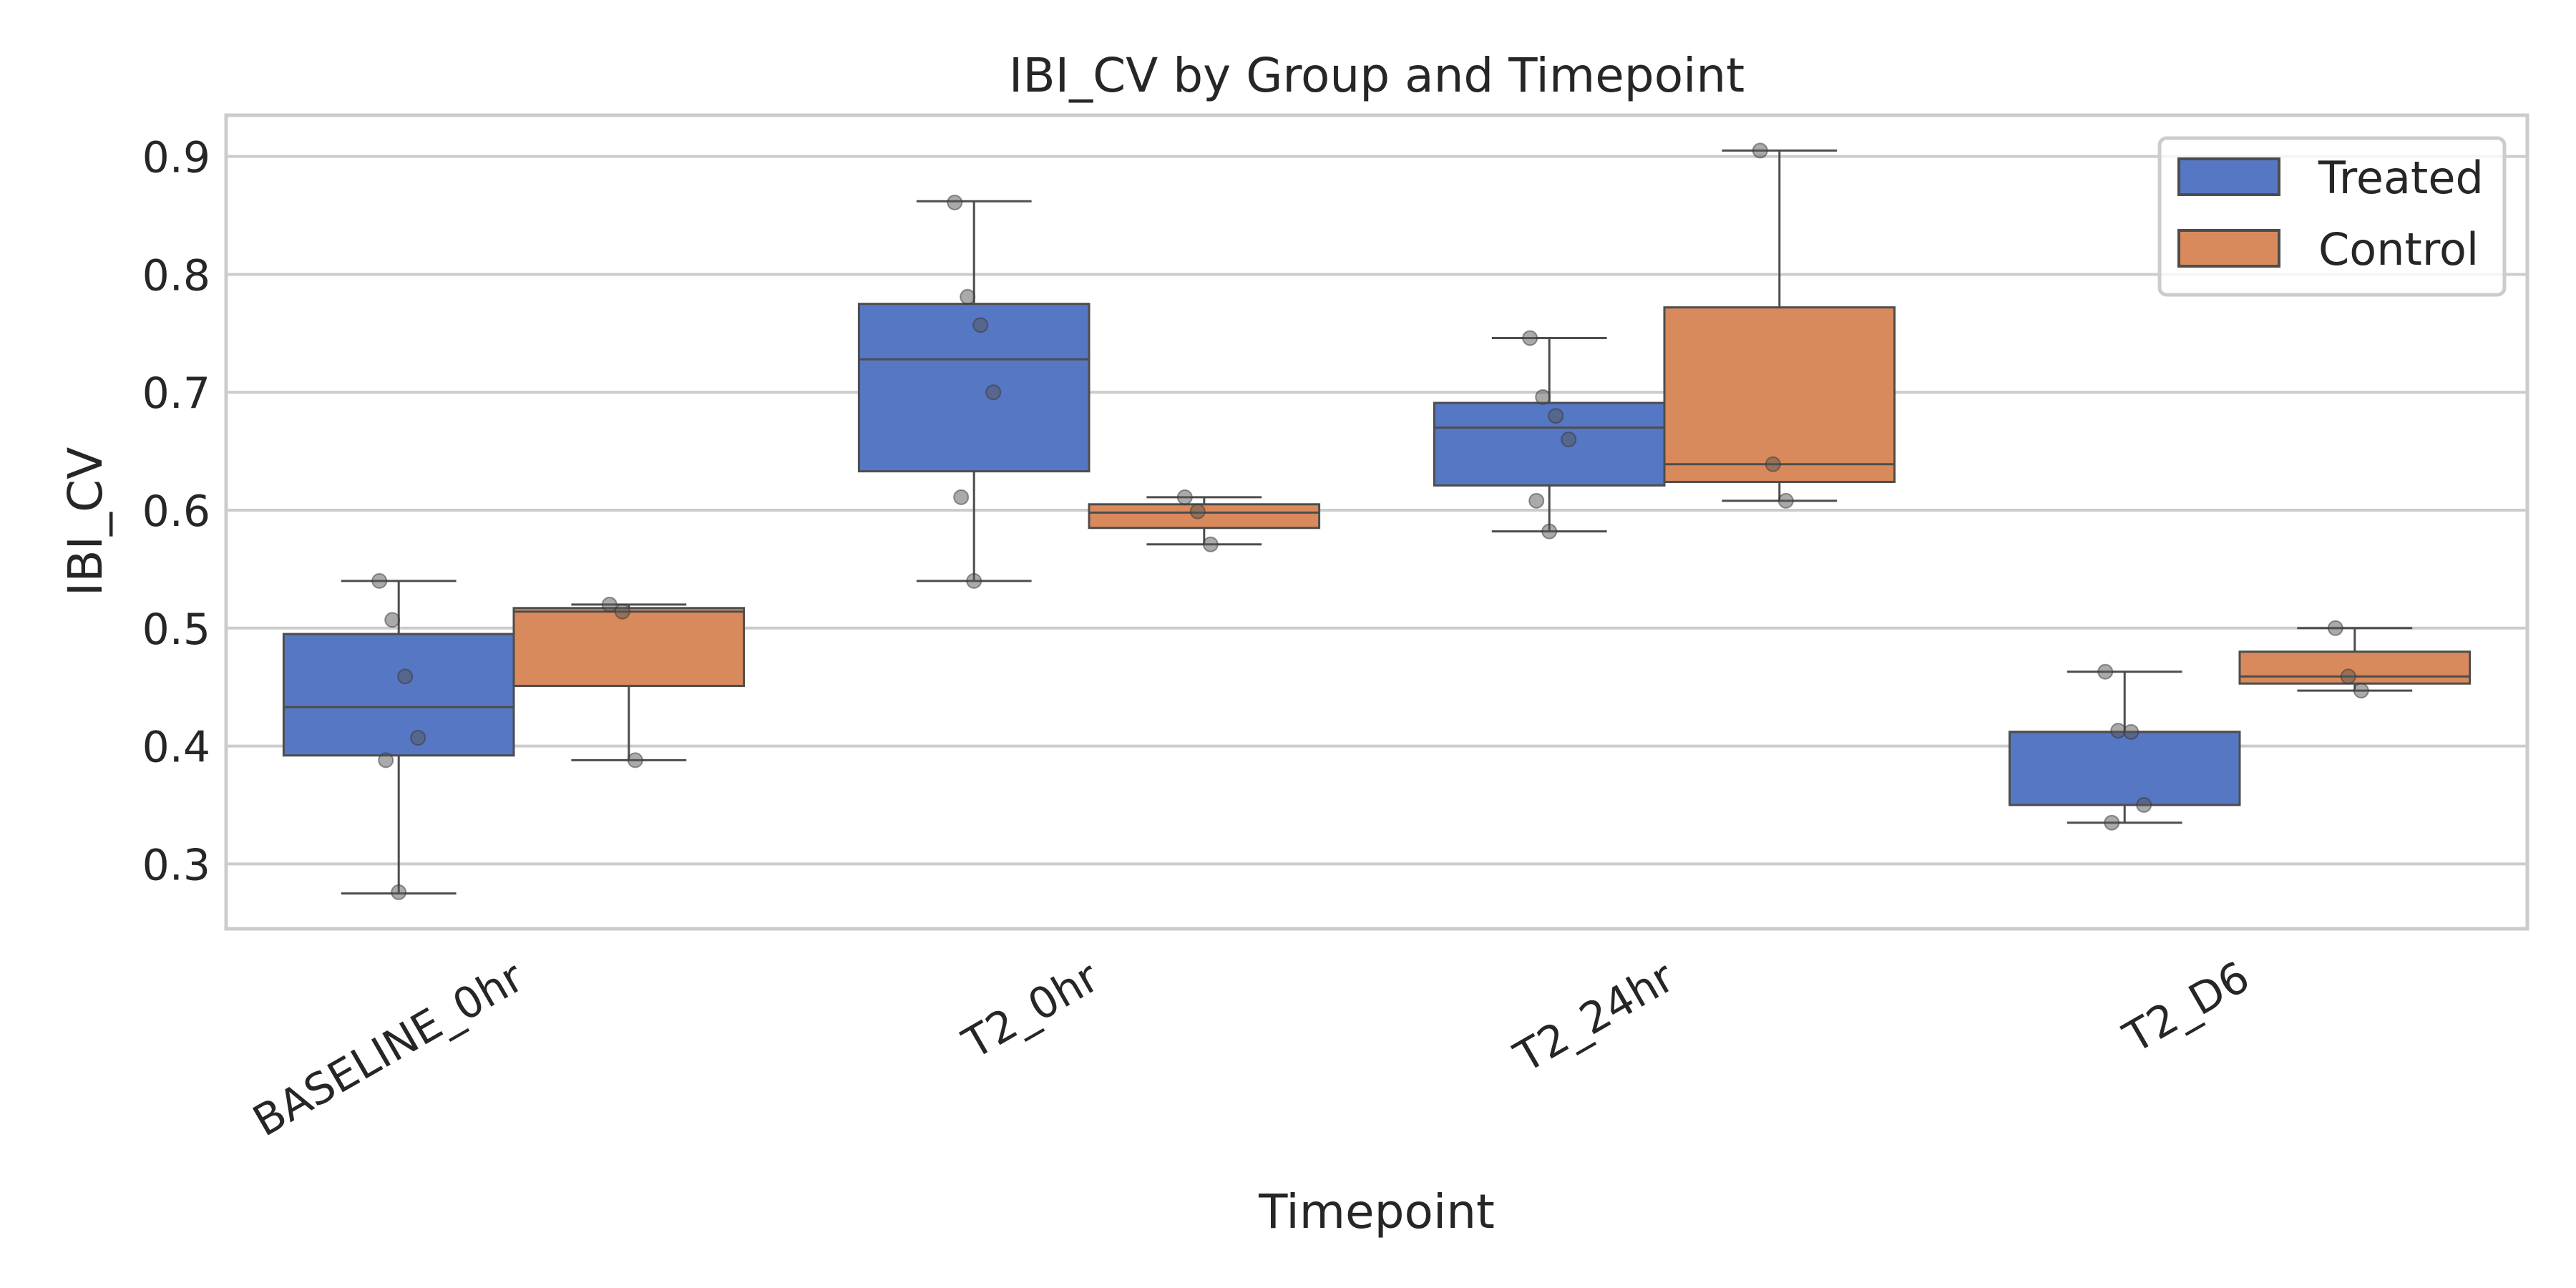  I want to click on x-axis-label: Timepoint, so click(1376, 1211).